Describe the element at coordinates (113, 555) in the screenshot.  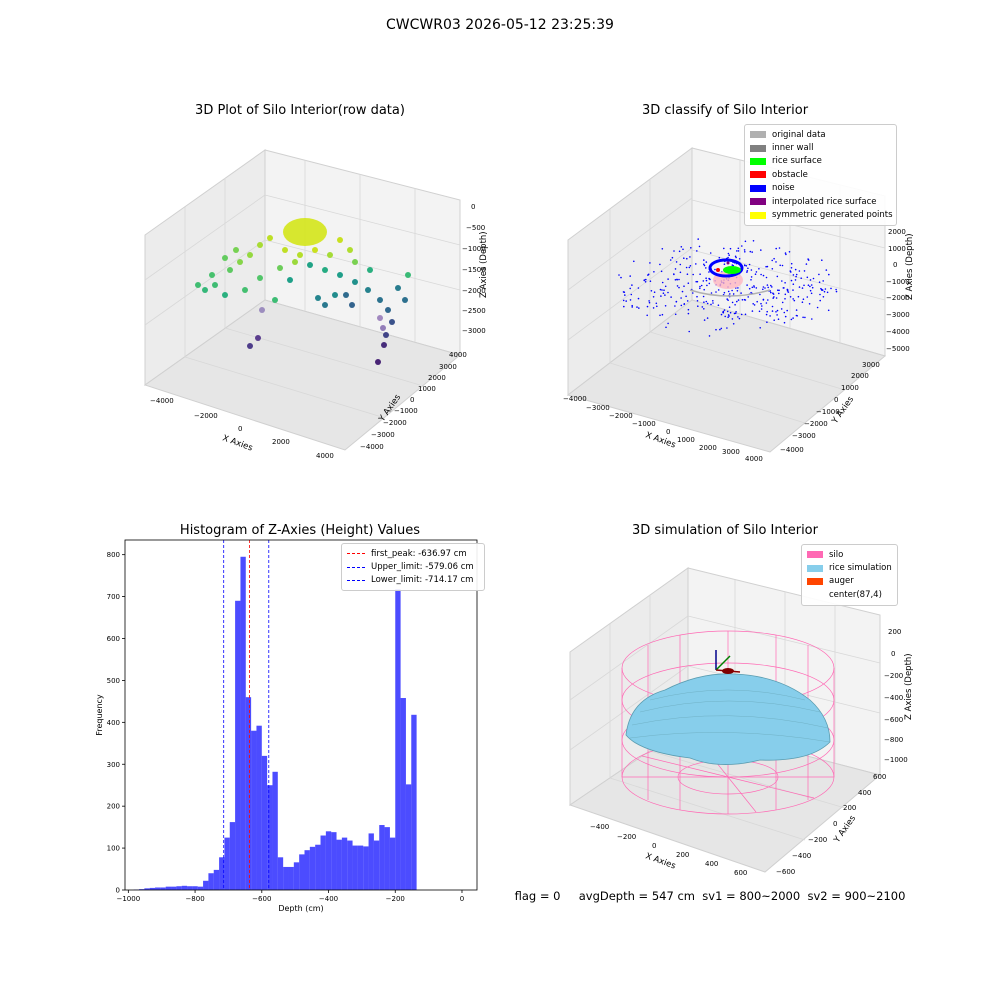
I see `histogram-ytick-label: 800` at that location.